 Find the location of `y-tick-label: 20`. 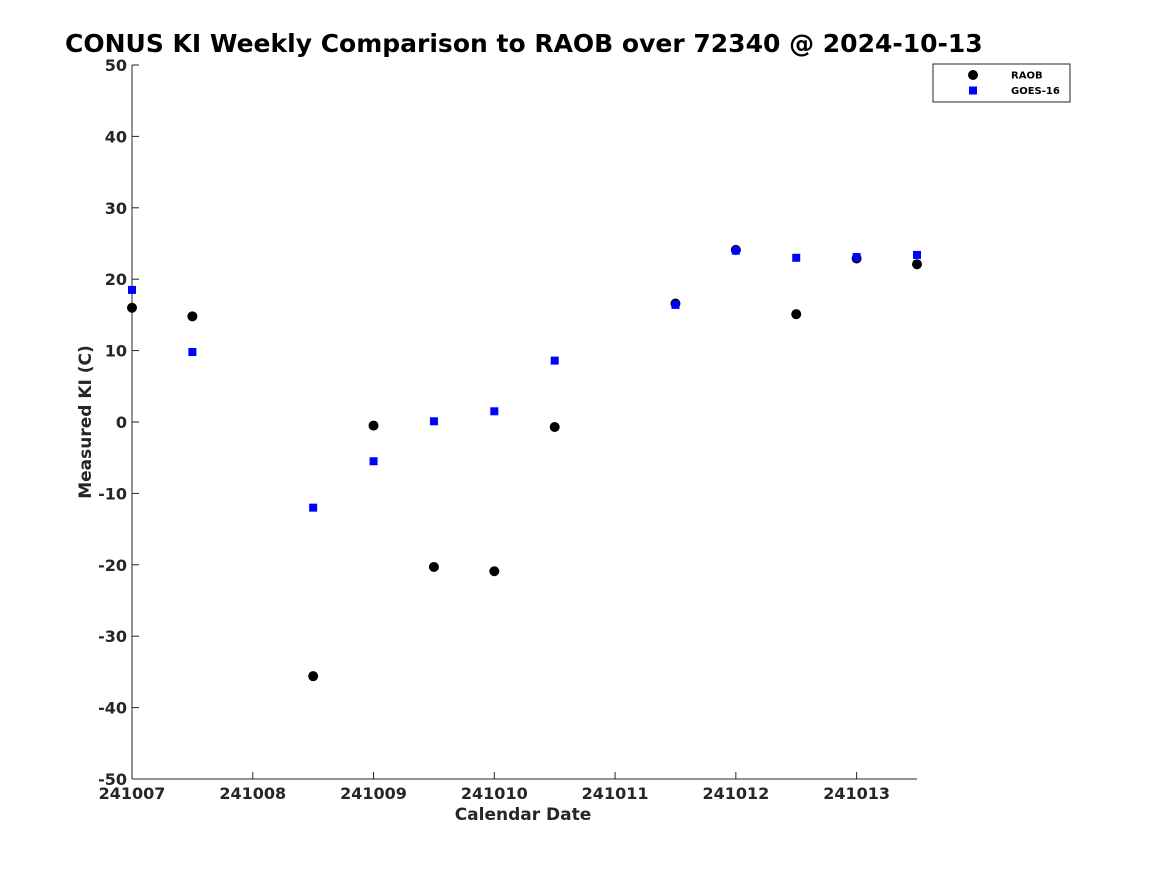

y-tick-label: 20 is located at coordinates (116, 279).